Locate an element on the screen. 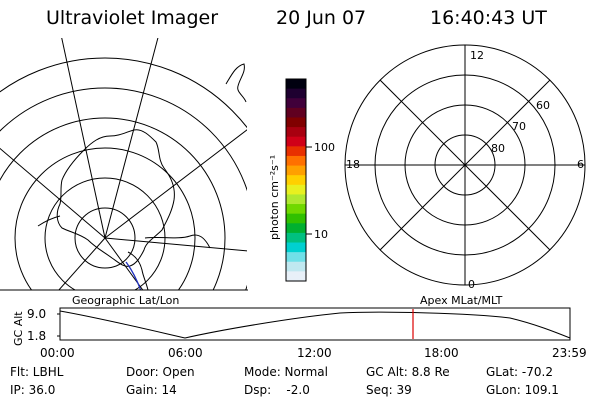  door-info: Door: Open is located at coordinates (160, 372).